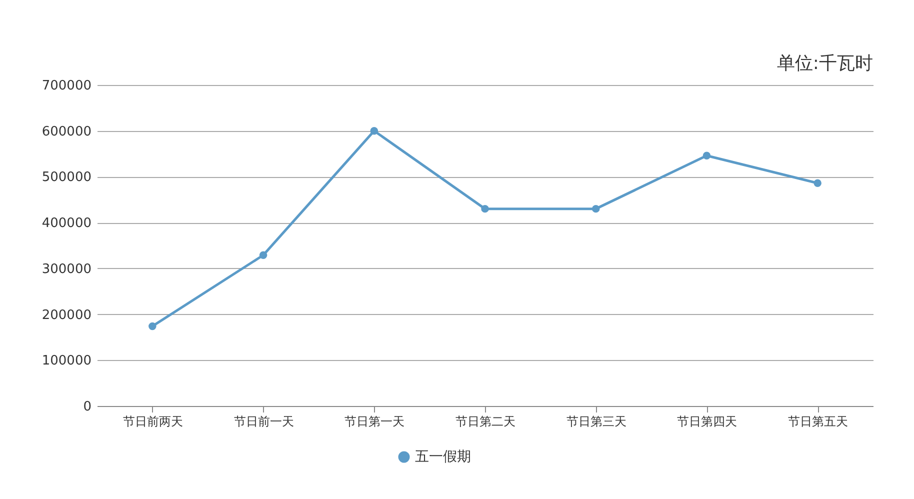 The image size is (914, 499). Describe the element at coordinates (596, 421) in the screenshot. I see `x-tick-label: 节日第三天` at that location.